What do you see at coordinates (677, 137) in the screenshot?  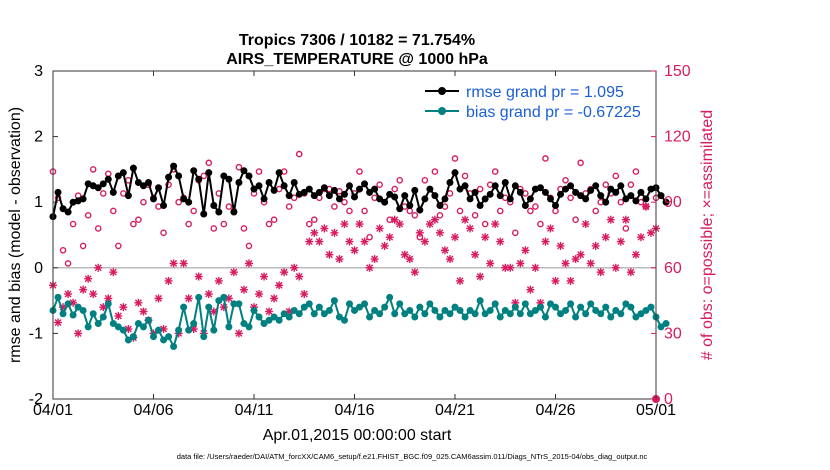 I see `y-right-tick-label: 120` at bounding box center [677, 137].